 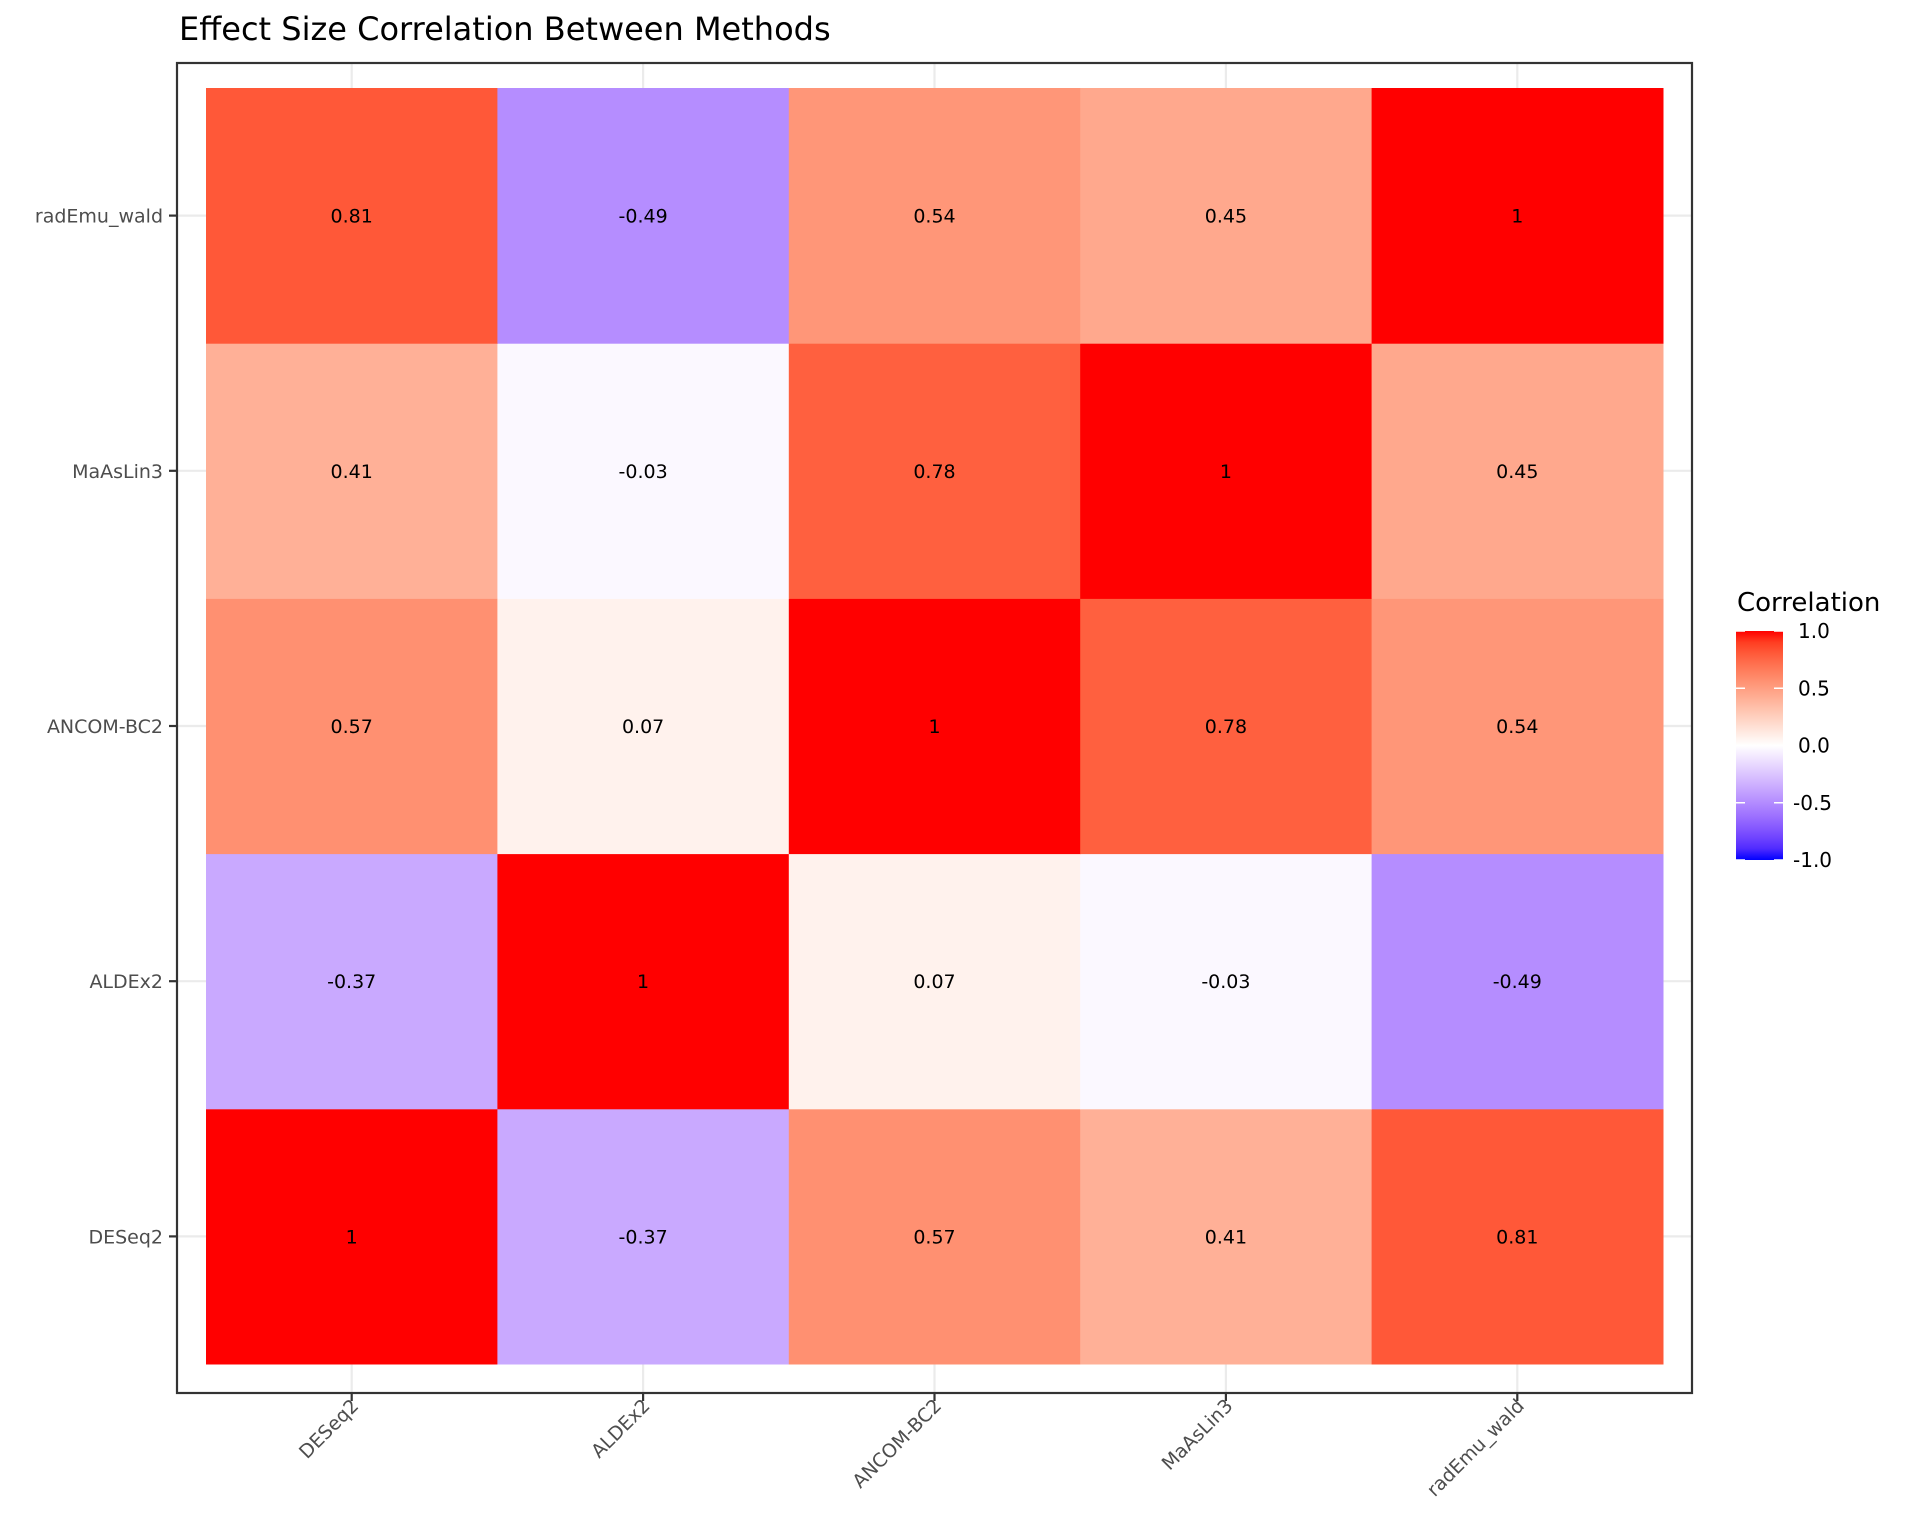 I want to click on chart-title: Effect Size Correlation Between Methods, so click(x=505, y=29).